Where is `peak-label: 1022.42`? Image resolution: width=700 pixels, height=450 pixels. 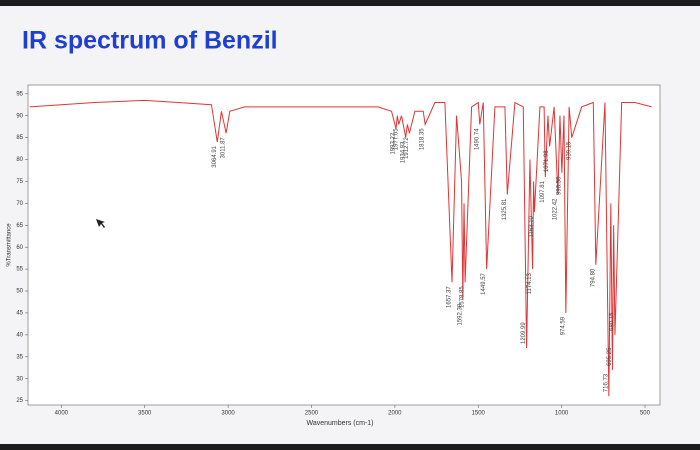 peak-label: 1022.42 is located at coordinates (555, 209).